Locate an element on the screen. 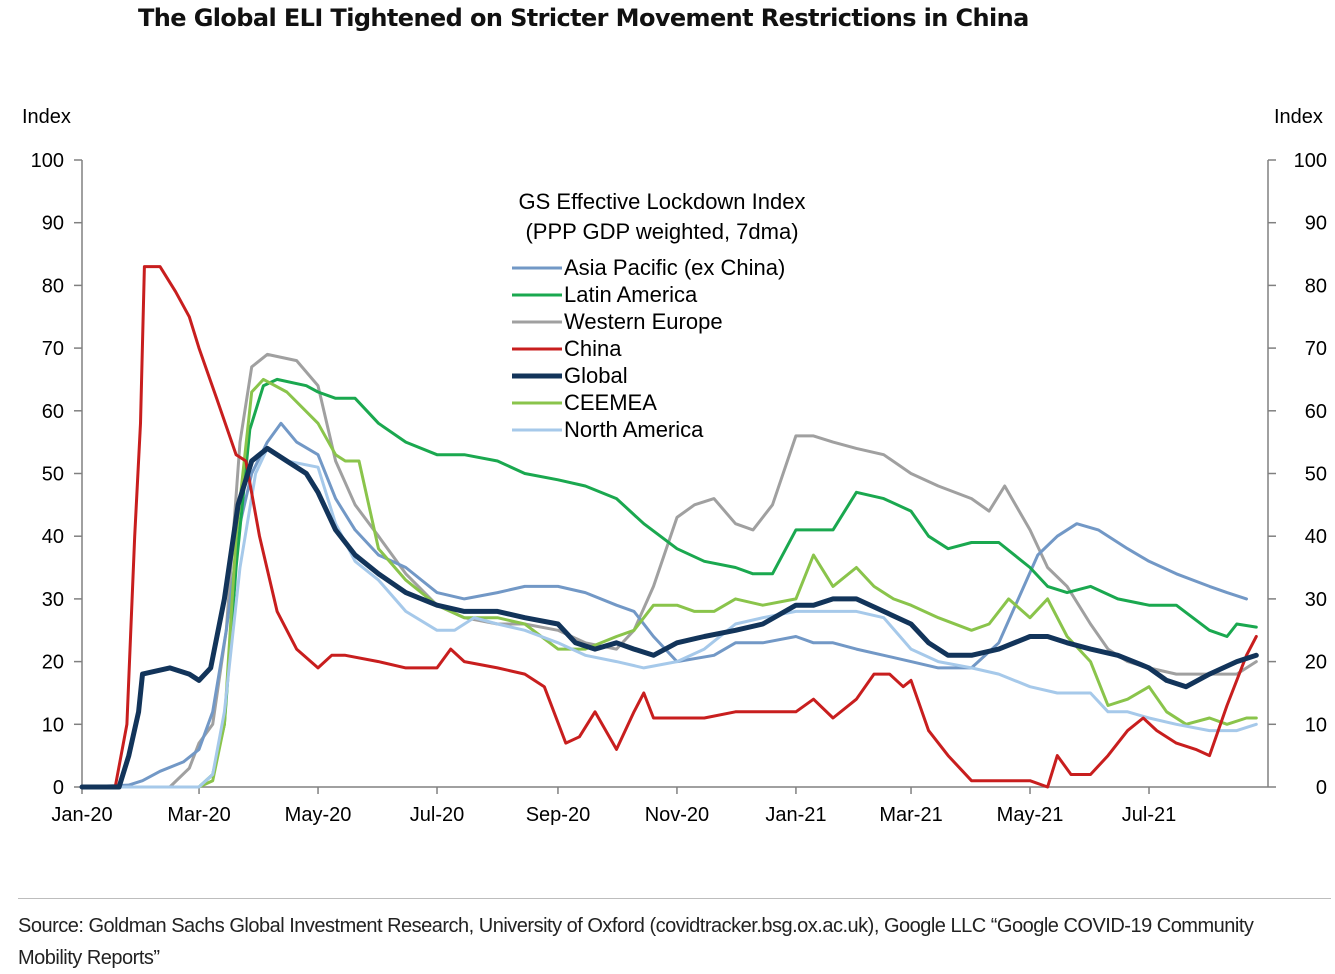 This screenshot has width=1335, height=974. y-tick-label-right: 10 is located at coordinates (1316, 725).